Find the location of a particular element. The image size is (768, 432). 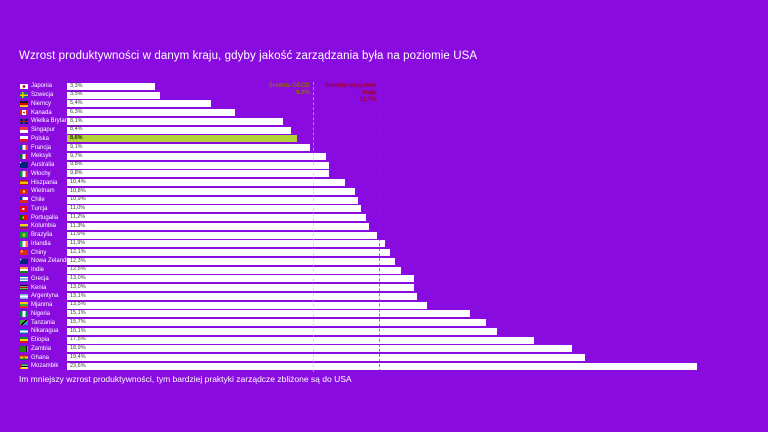

canada-flag-icon is located at coordinates (24, 112).